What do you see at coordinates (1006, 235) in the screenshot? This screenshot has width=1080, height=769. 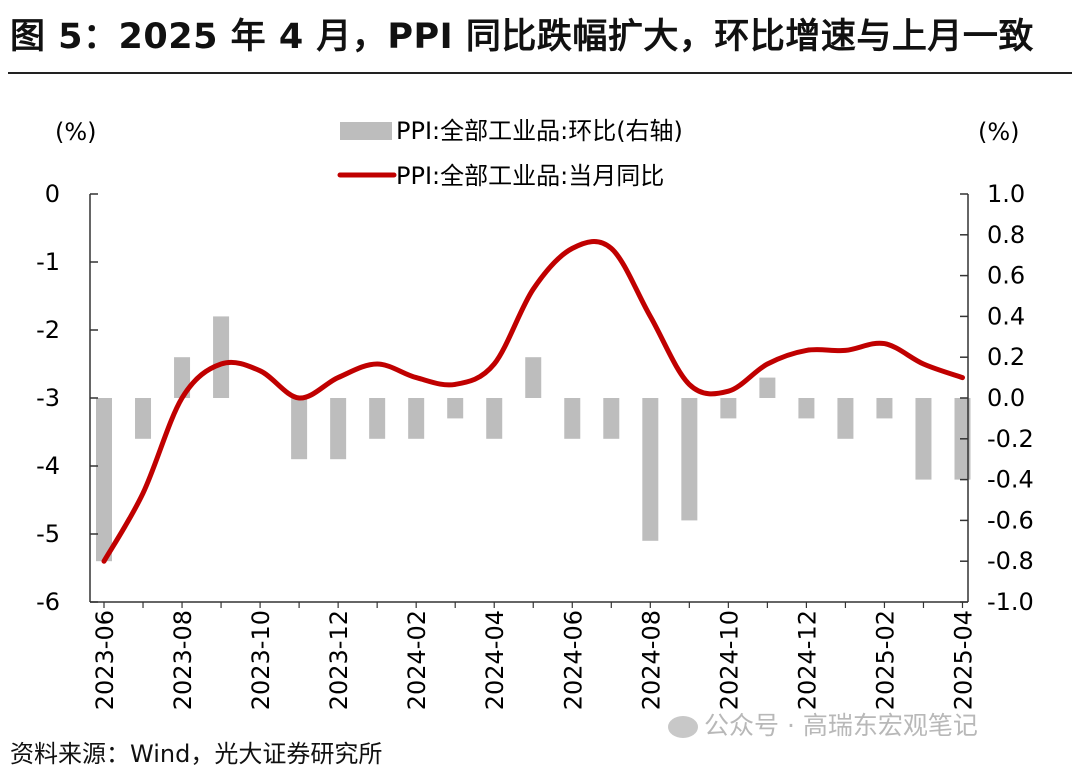 I see `right-tick-label: 0.8` at bounding box center [1006, 235].